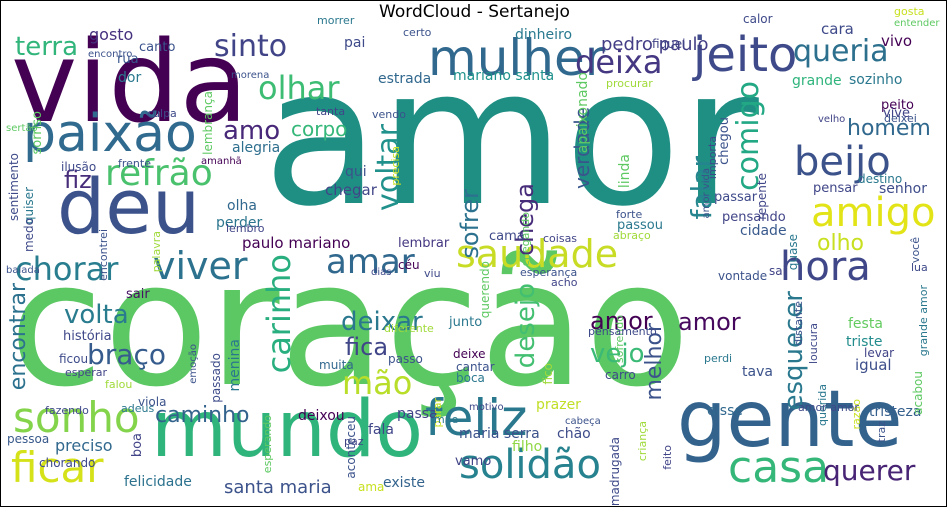 Image resolution: width=947 pixels, height=508 pixels. What do you see at coordinates (864, 342) in the screenshot?
I see `cloud-word: triste` at bounding box center [864, 342].